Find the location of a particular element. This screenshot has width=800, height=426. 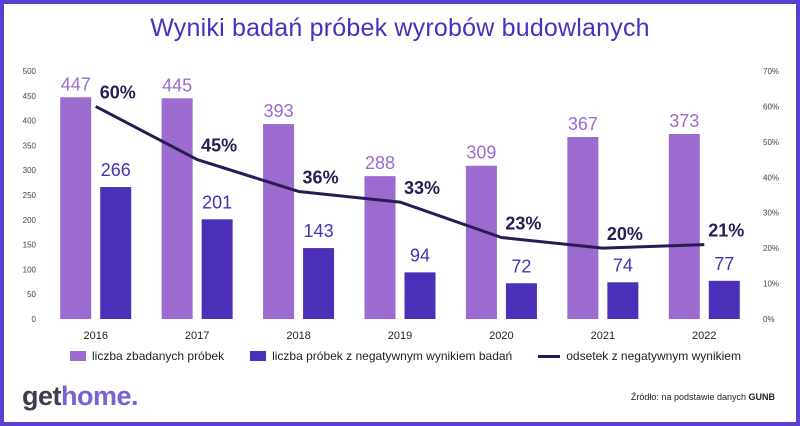

y-left-tick-label: 300 is located at coordinates (30, 170).